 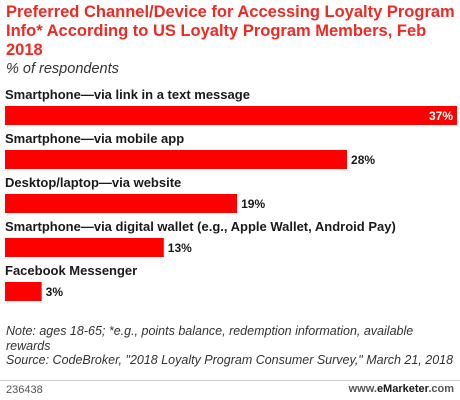 I want to click on value-label: 28%, so click(x=363, y=160).